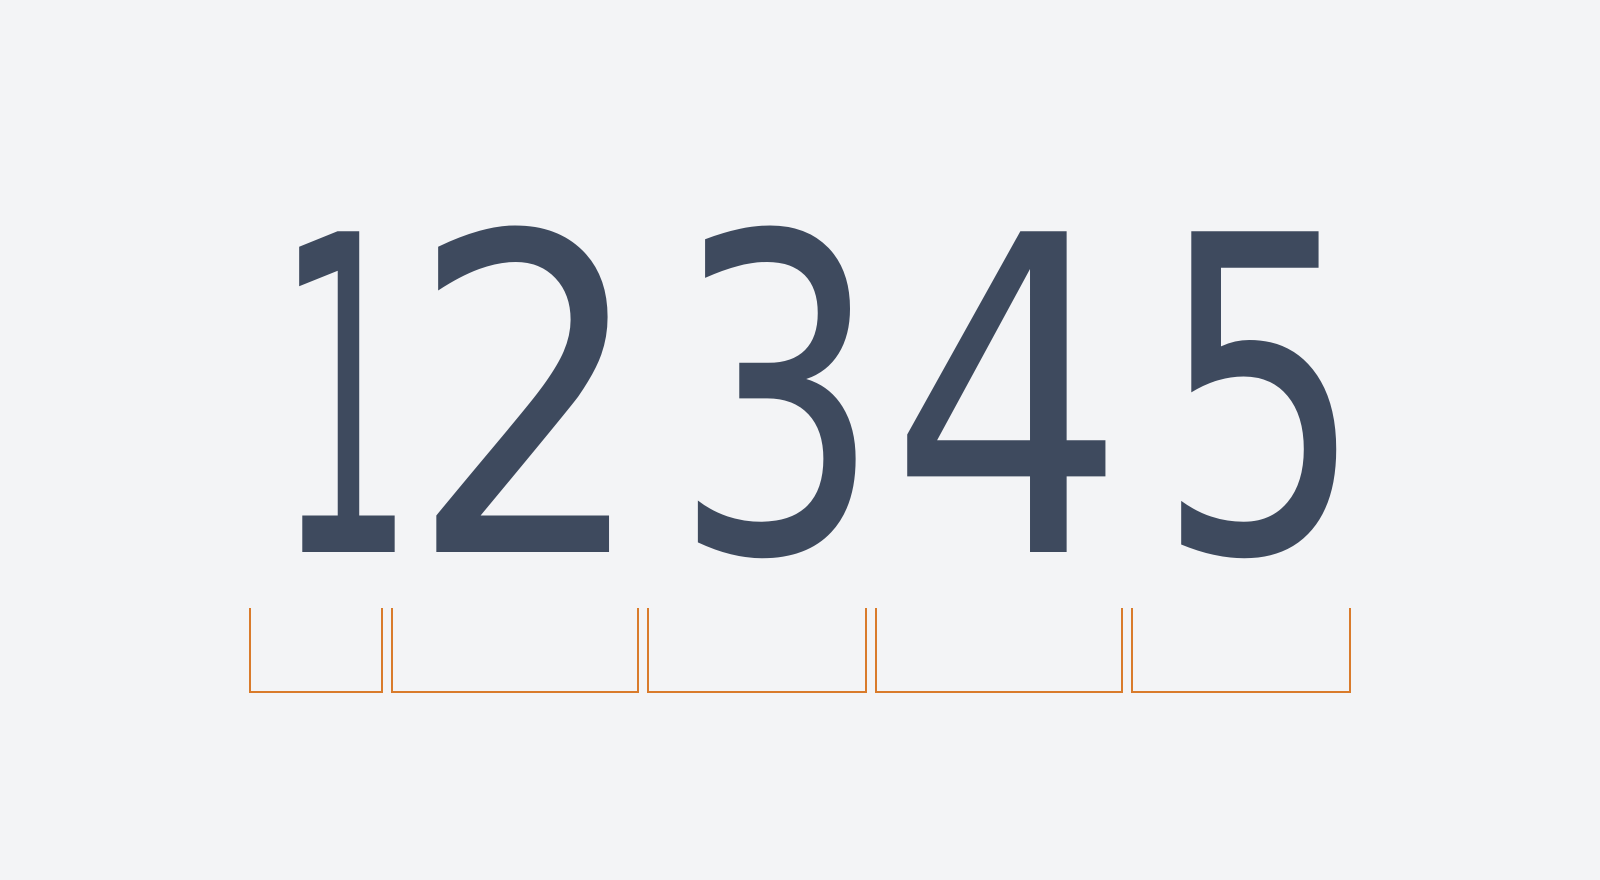 This screenshot has width=1600, height=880. Describe the element at coordinates (1260, 400) in the screenshot. I see `digit-5: 5` at that location.